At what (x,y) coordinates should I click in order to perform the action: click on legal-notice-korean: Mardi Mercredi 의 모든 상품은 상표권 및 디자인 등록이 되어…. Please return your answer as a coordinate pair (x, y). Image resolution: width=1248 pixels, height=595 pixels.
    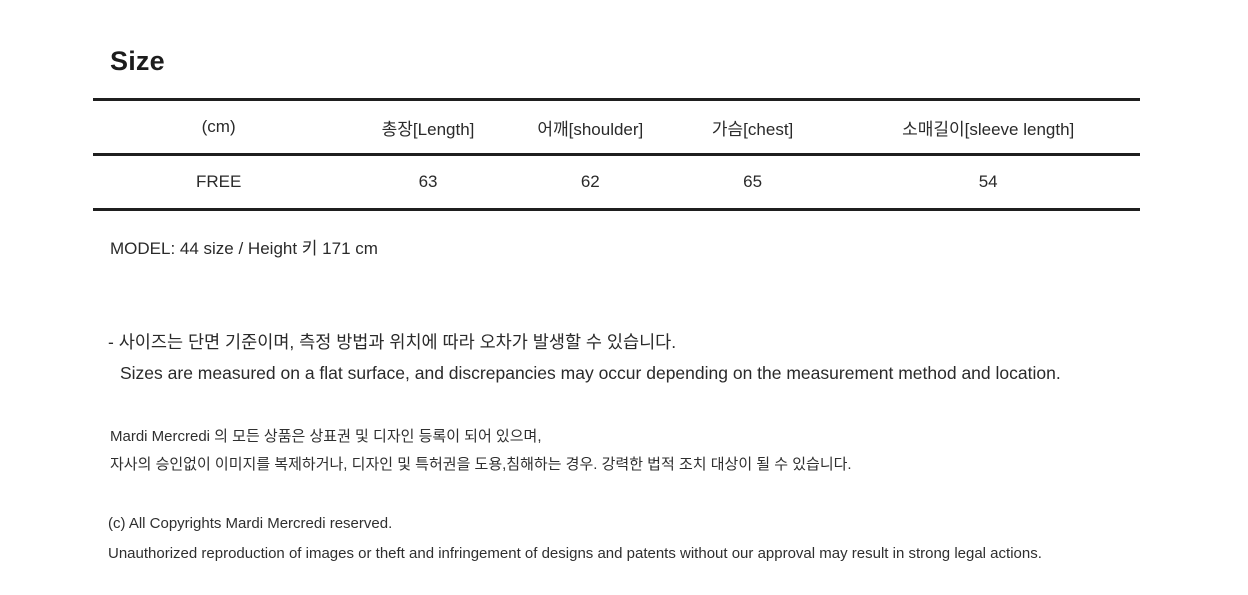
    Looking at the image, I should click on (649, 451).